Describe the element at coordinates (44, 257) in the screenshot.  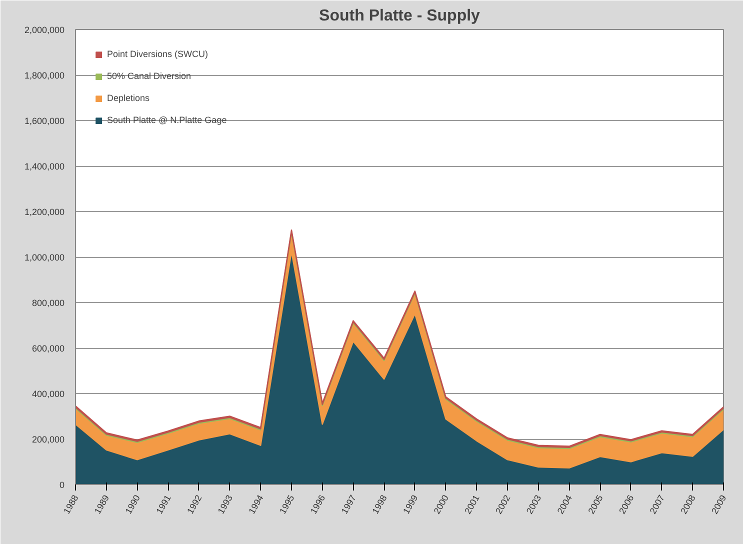
I see `y-tick-label: 1,000,000` at that location.